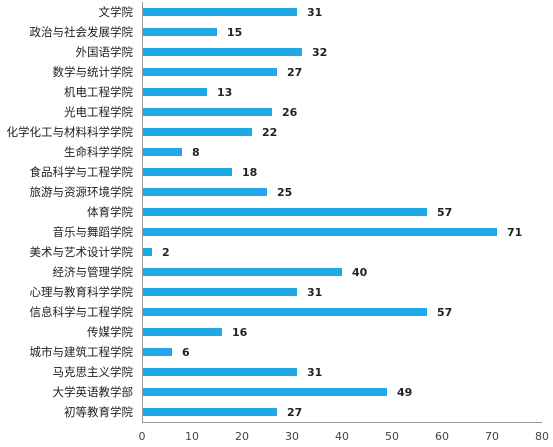 The width and height of the screenshot is (553, 447). What do you see at coordinates (290, 112) in the screenshot?
I see `value-label: 26` at bounding box center [290, 112].